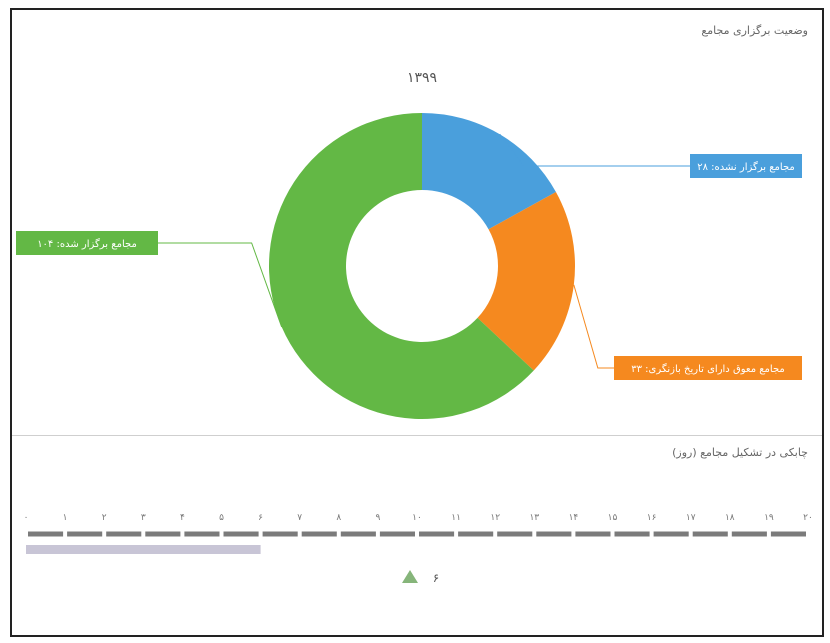  Describe the element at coordinates (754, 30) in the screenshot. I see `status-panel-title: وضعیت برگزاری مجامع` at that location.